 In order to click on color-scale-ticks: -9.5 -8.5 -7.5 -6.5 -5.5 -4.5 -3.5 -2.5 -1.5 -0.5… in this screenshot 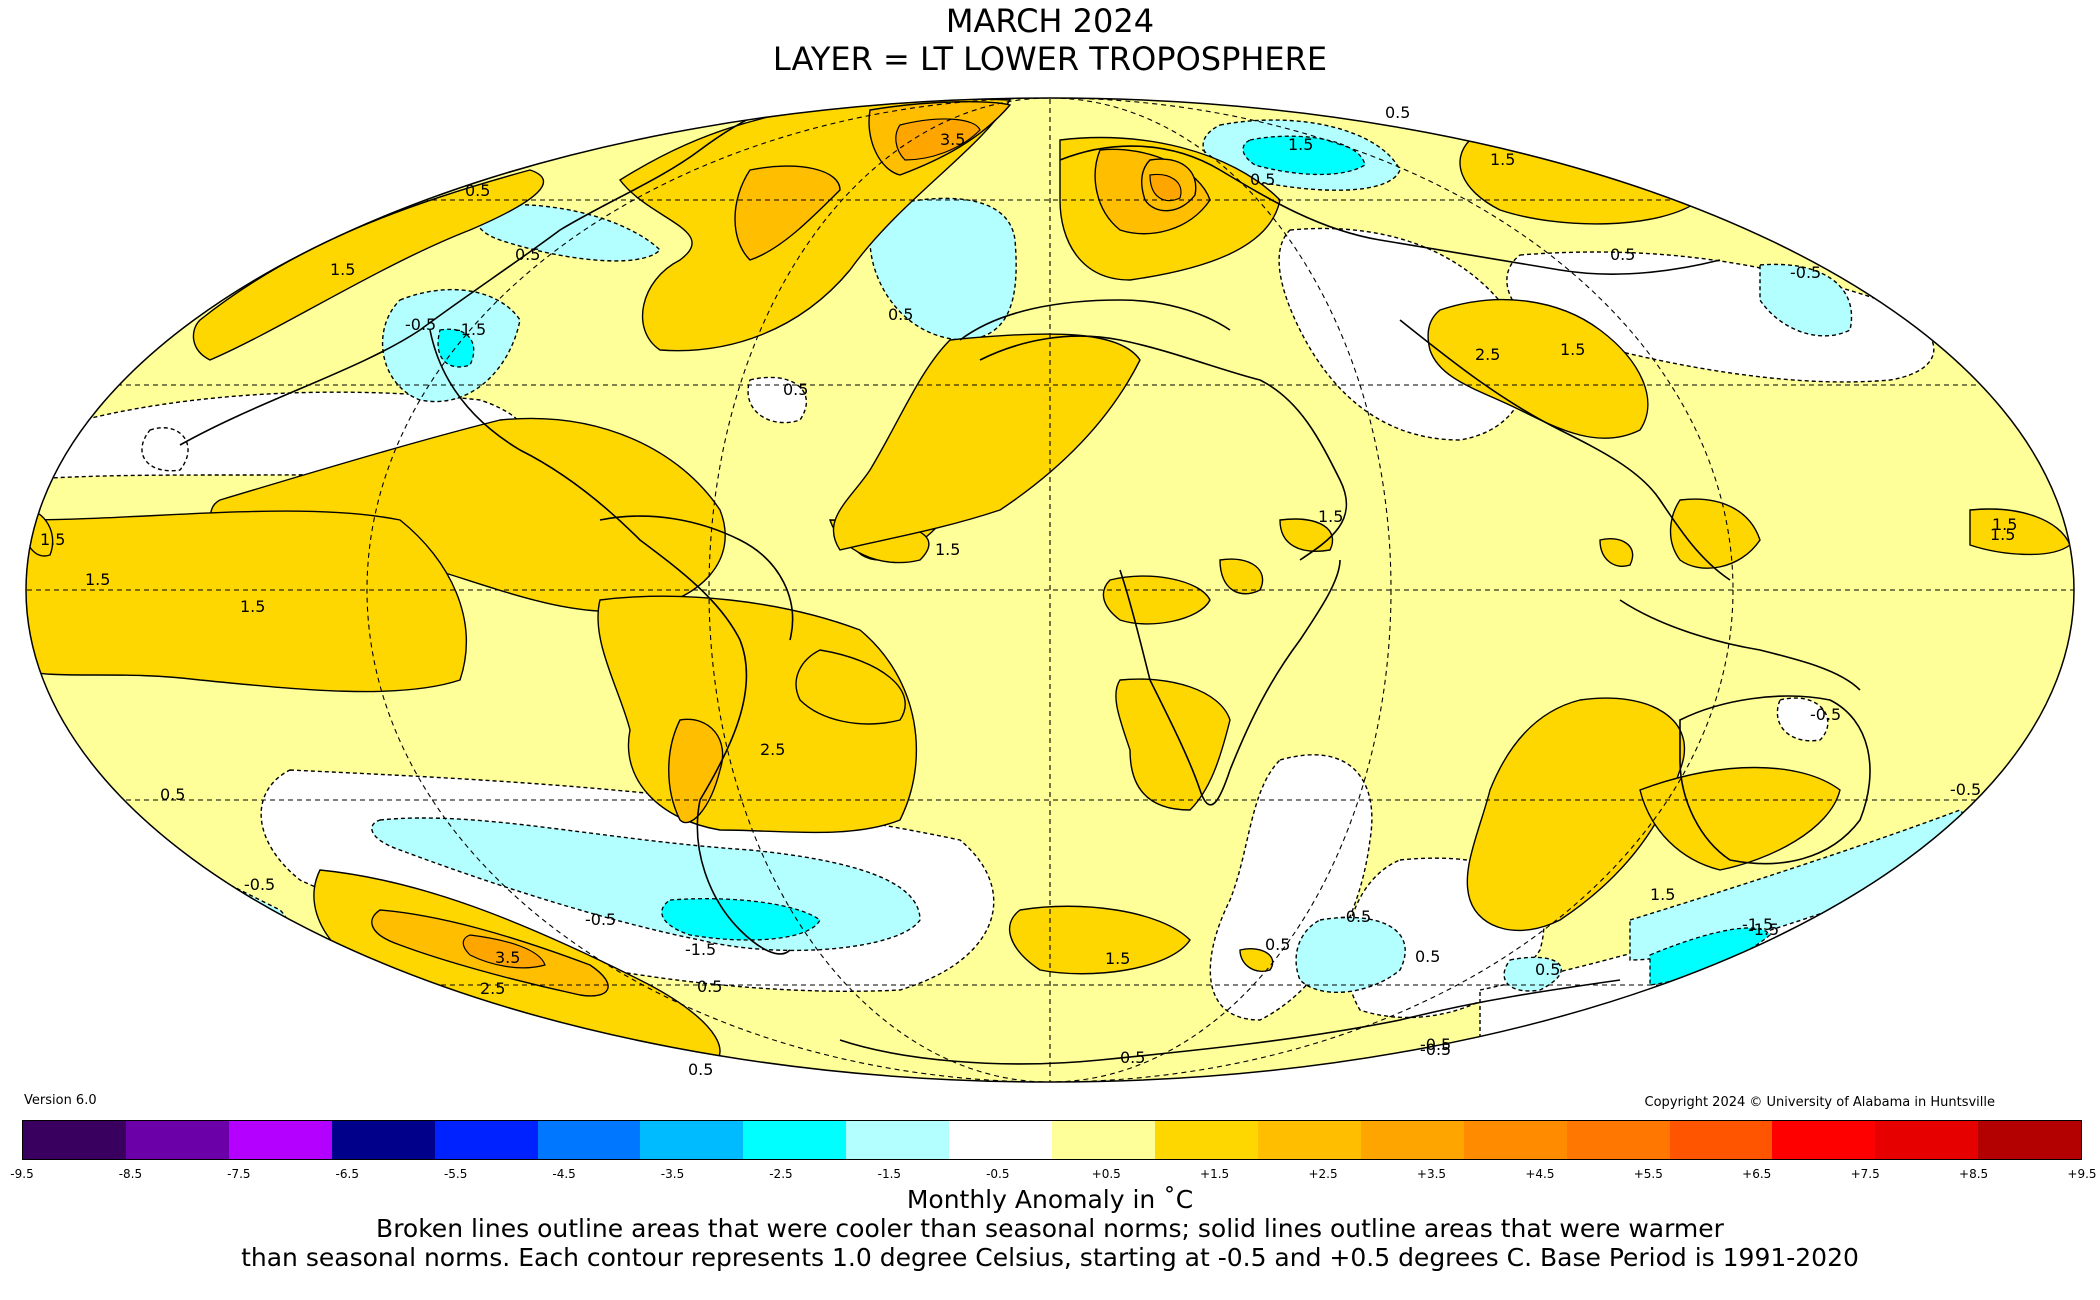, I will do `click(1053, 1175)`.